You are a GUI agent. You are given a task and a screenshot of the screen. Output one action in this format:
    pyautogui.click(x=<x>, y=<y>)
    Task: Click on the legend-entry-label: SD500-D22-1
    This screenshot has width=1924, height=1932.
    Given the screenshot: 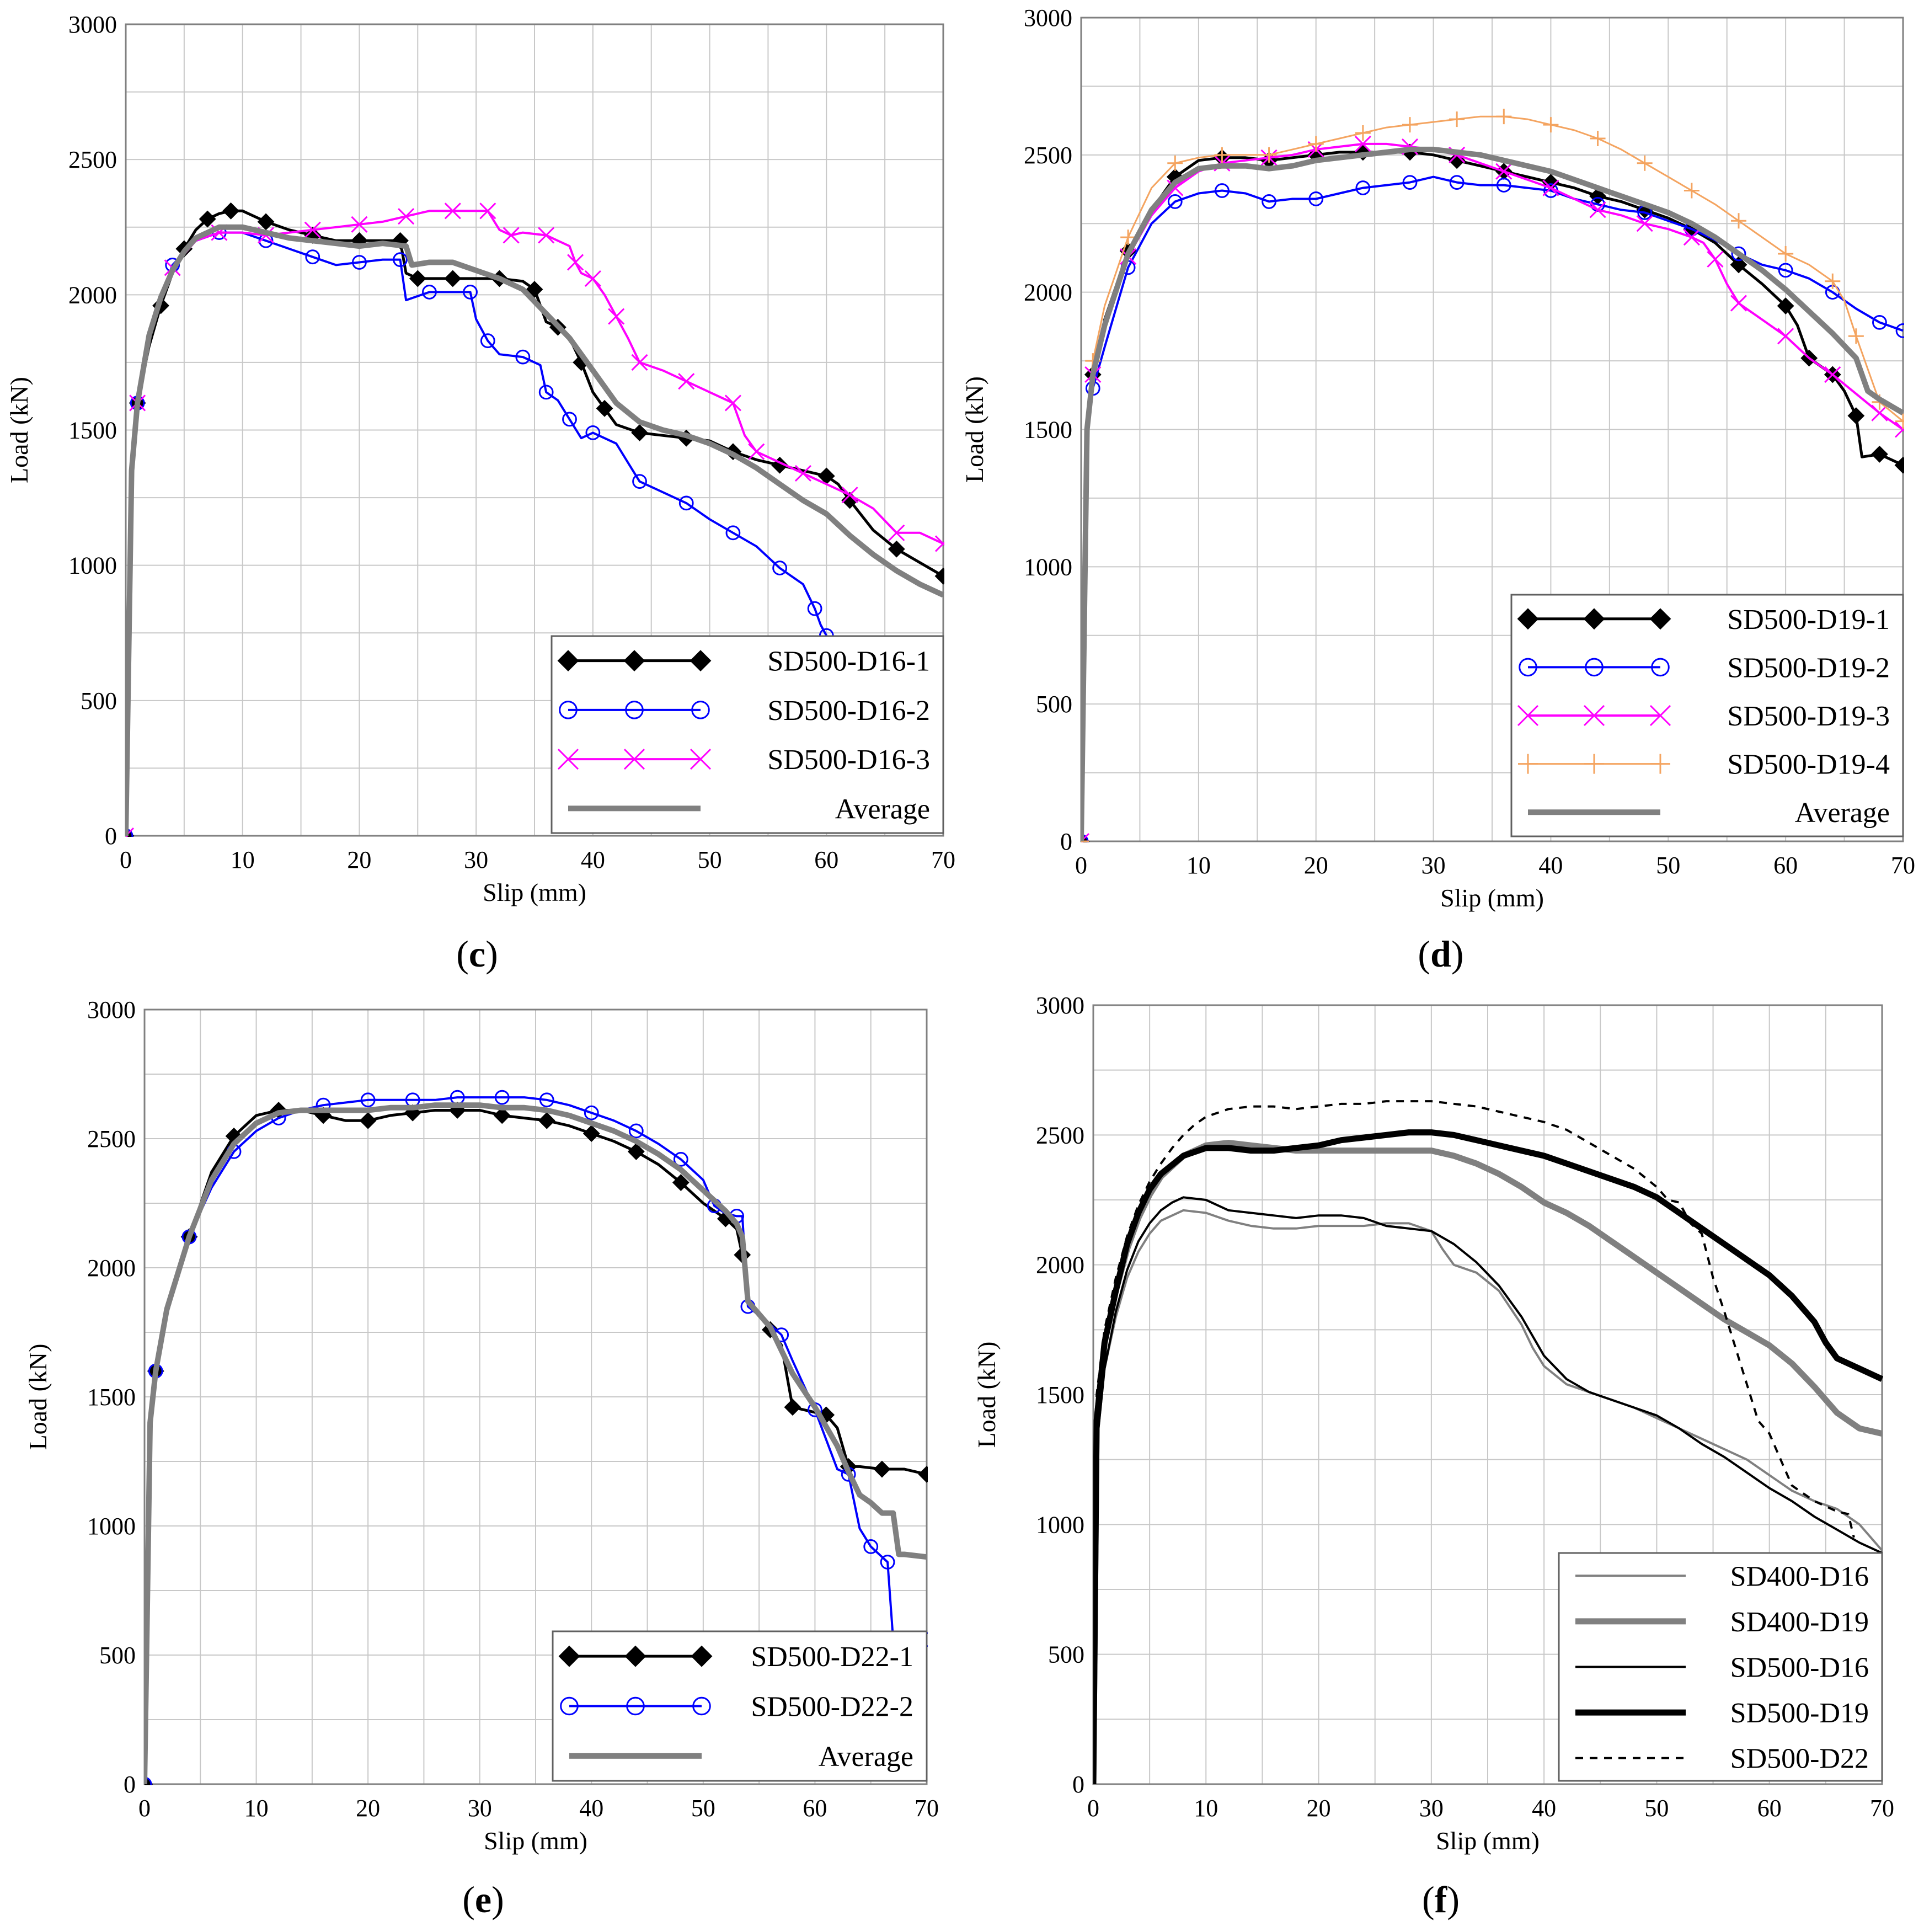 What is the action you would take?
    pyautogui.click(x=832, y=1657)
    